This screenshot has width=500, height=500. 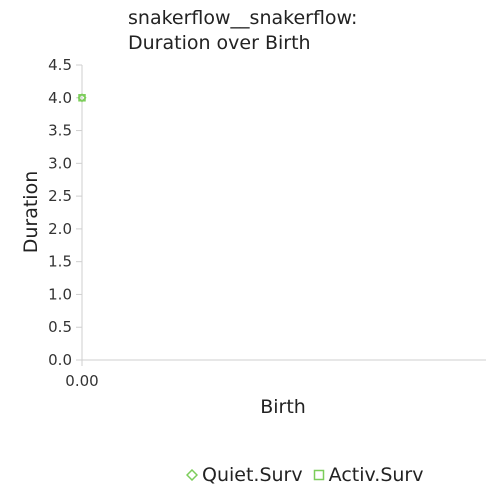 What do you see at coordinates (283, 407) in the screenshot?
I see `x-axis-label: Birth` at bounding box center [283, 407].